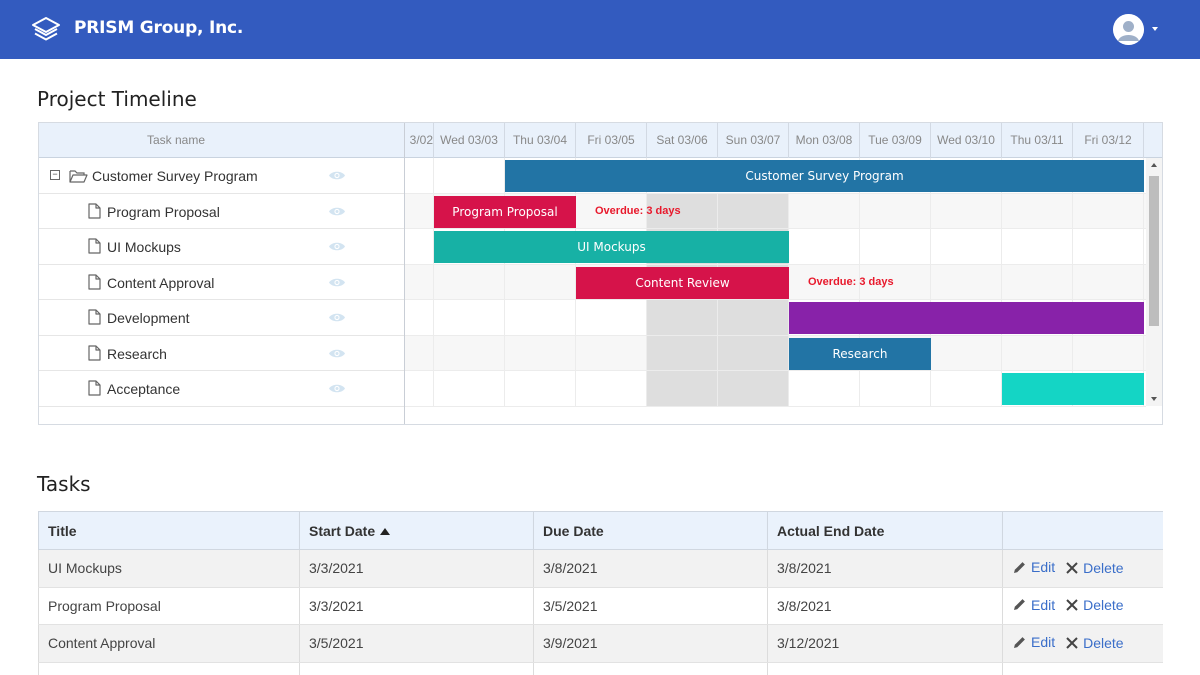  I want to click on timeline-title: Project Timeline, so click(117, 99).